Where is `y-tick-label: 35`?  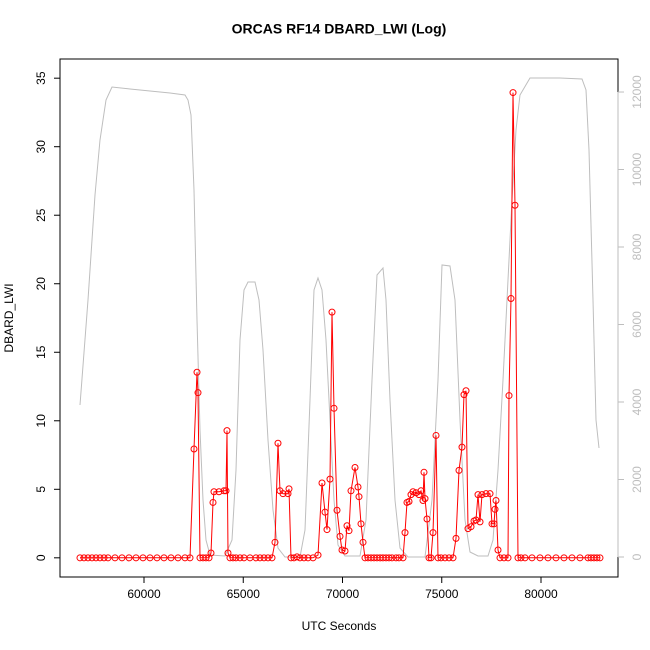
y-tick-label: 35 is located at coordinates (41, 78).